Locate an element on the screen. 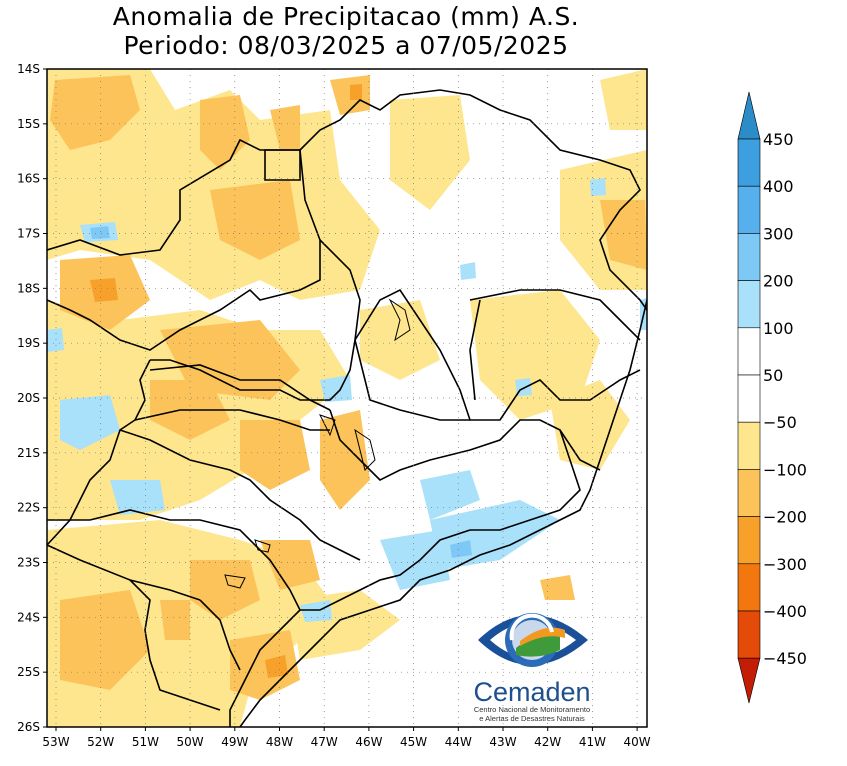 The image size is (847, 766). lon-tick-label: 49W is located at coordinates (234, 742).